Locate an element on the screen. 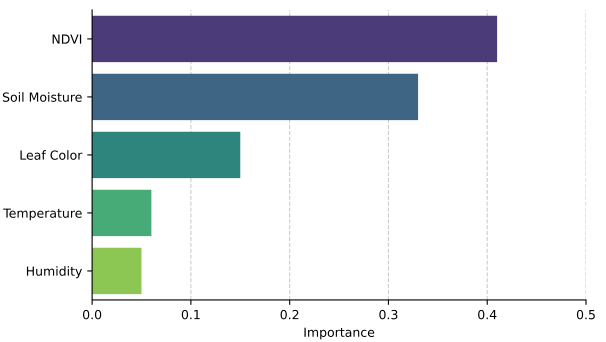 The image size is (606, 342). x-tick-label: 0.2 is located at coordinates (289, 315).